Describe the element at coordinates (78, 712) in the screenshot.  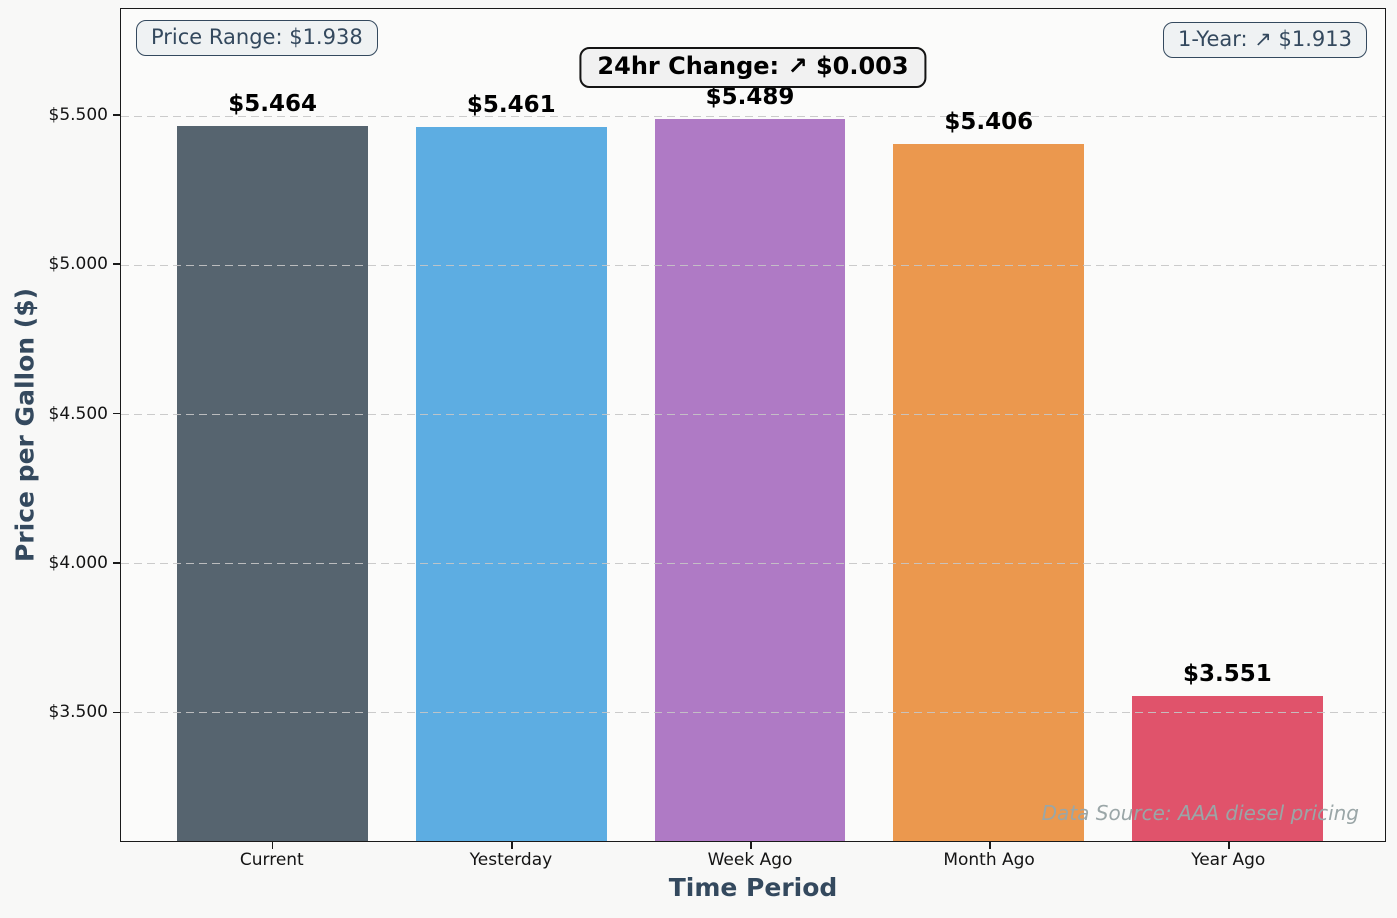
I see `y-tick-label: $3.500` at that location.